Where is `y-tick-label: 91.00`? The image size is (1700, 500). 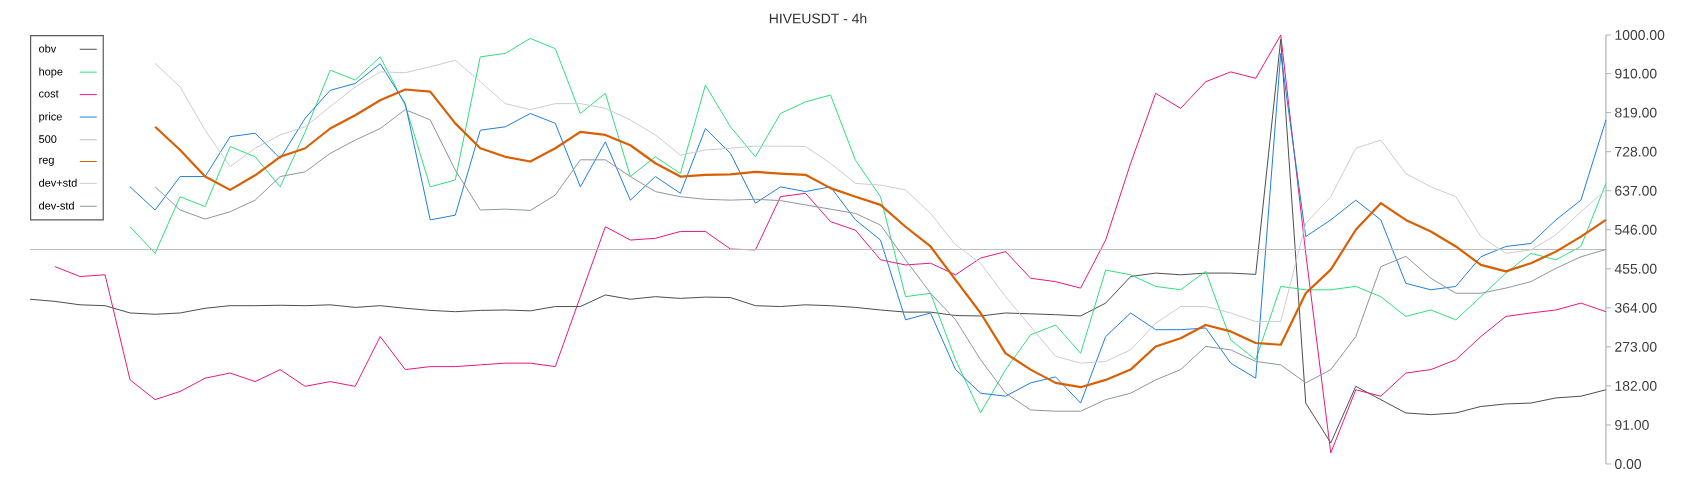 y-tick-label: 91.00 is located at coordinates (1632, 425).